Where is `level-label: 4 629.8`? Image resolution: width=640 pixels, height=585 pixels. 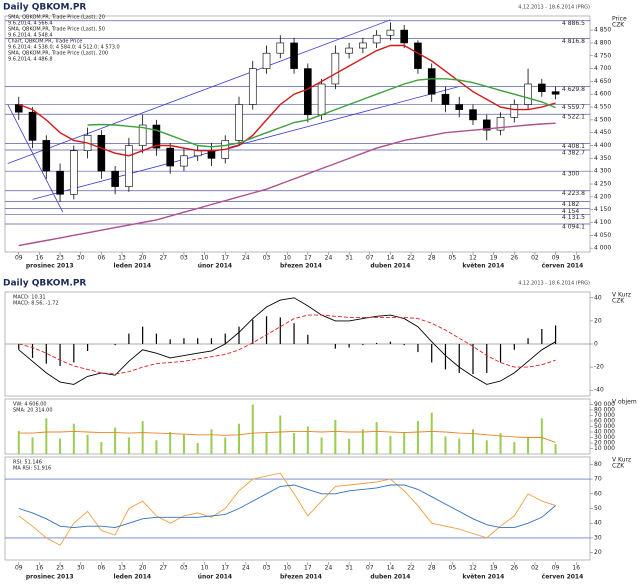
level-label: 4 629.8 is located at coordinates (573, 89).